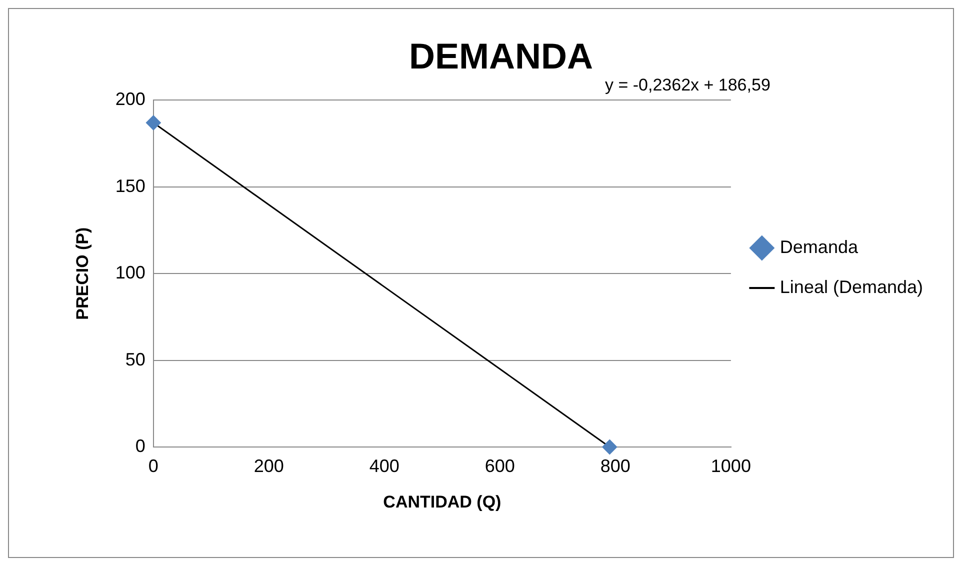 The height and width of the screenshot is (568, 964). I want to click on x-tick-label: 1000, so click(730, 466).